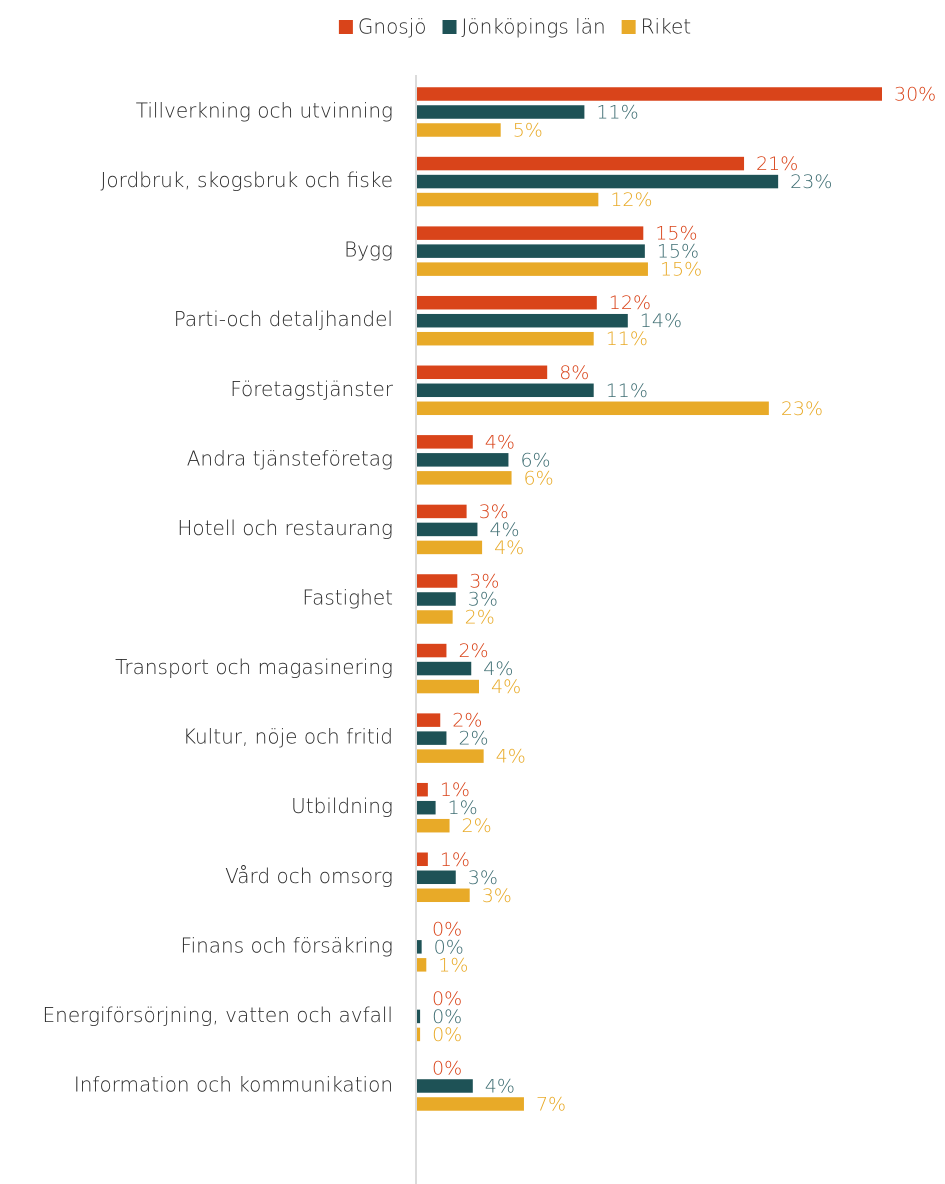 The image size is (945, 1184). What do you see at coordinates (666, 27) in the screenshot?
I see `legend-label: Riket` at bounding box center [666, 27].